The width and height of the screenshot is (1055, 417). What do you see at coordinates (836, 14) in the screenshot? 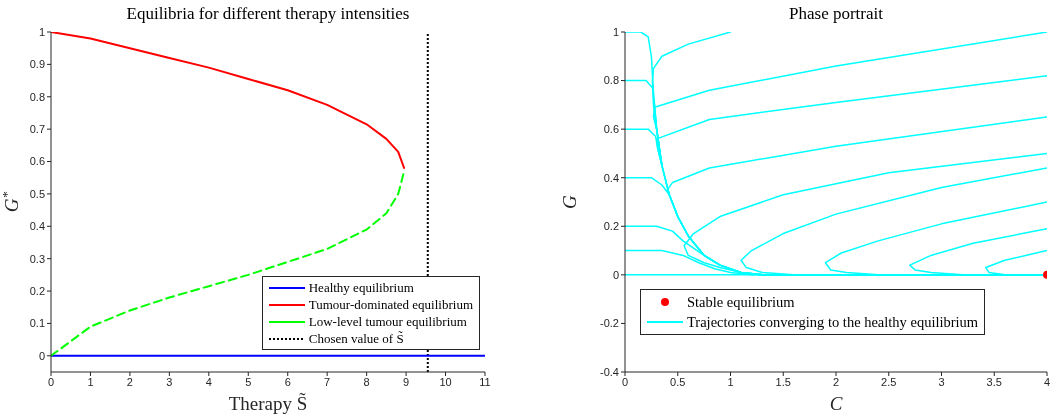
I see `chart-title: Phase portrait` at bounding box center [836, 14].